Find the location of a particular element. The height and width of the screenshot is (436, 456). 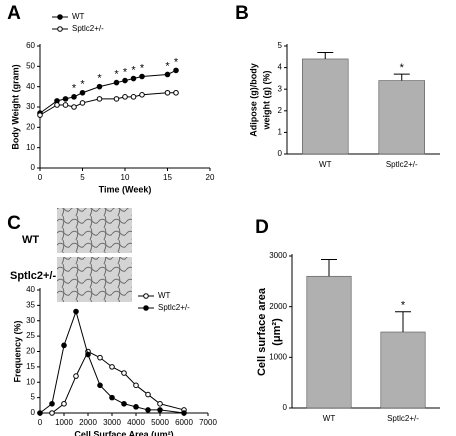

y-axis-label: Body Weight (gram) is located at coordinates (15, 106).